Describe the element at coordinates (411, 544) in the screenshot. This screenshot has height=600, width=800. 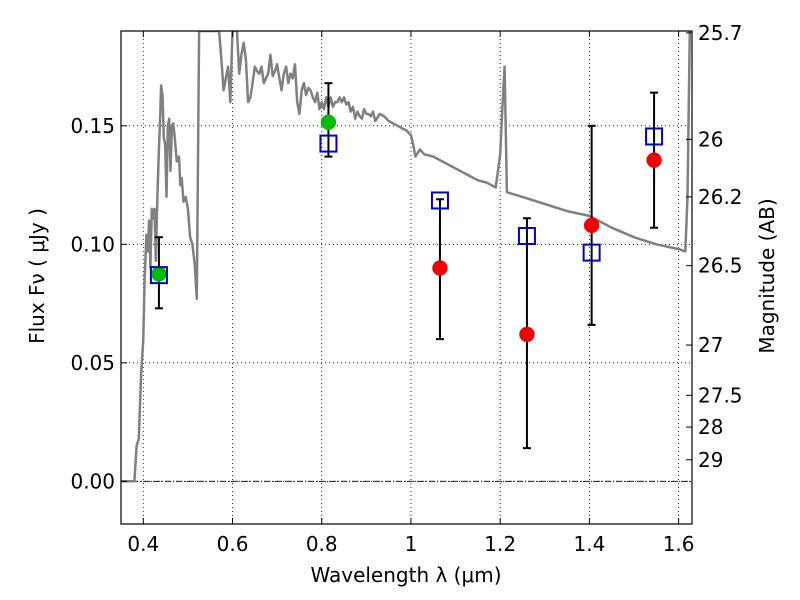
I see `x-tick-label: 1` at that location.